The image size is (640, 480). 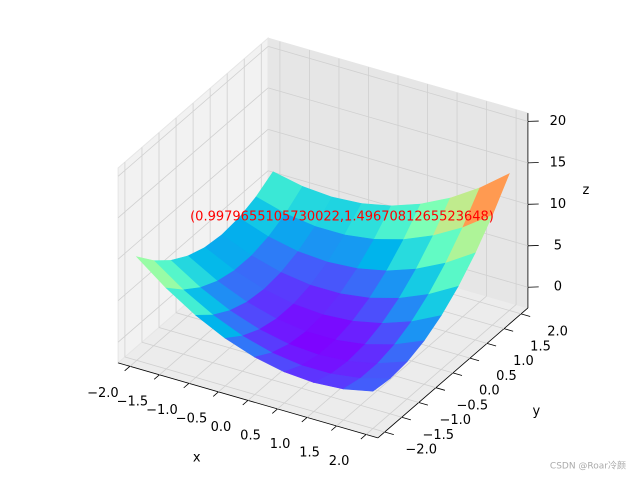 I want to click on x-tick-label: 1.0, so click(x=280, y=444).